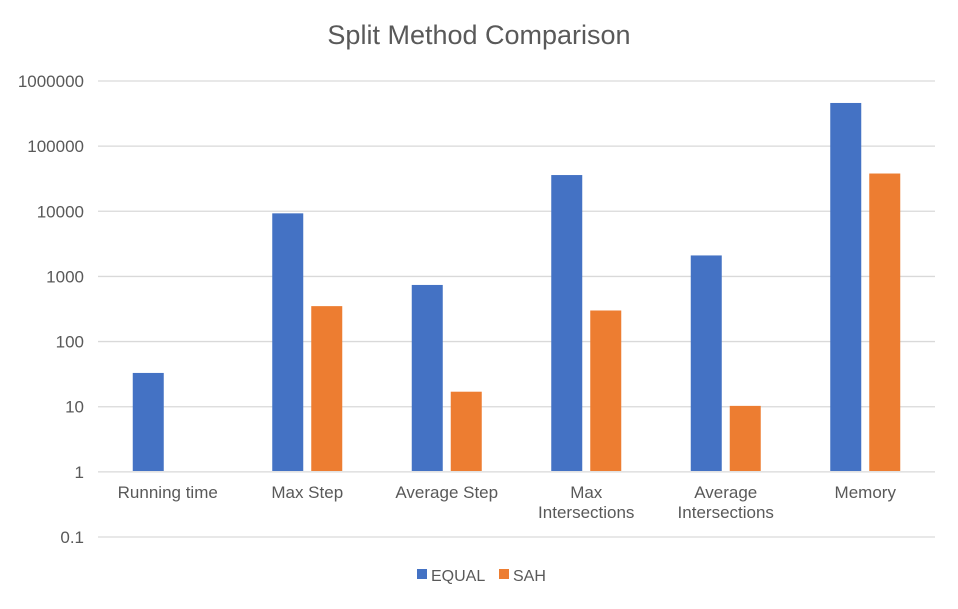 The width and height of the screenshot is (958, 609). Describe the element at coordinates (422, 574) in the screenshot. I see `legend-swatch-equal` at that location.